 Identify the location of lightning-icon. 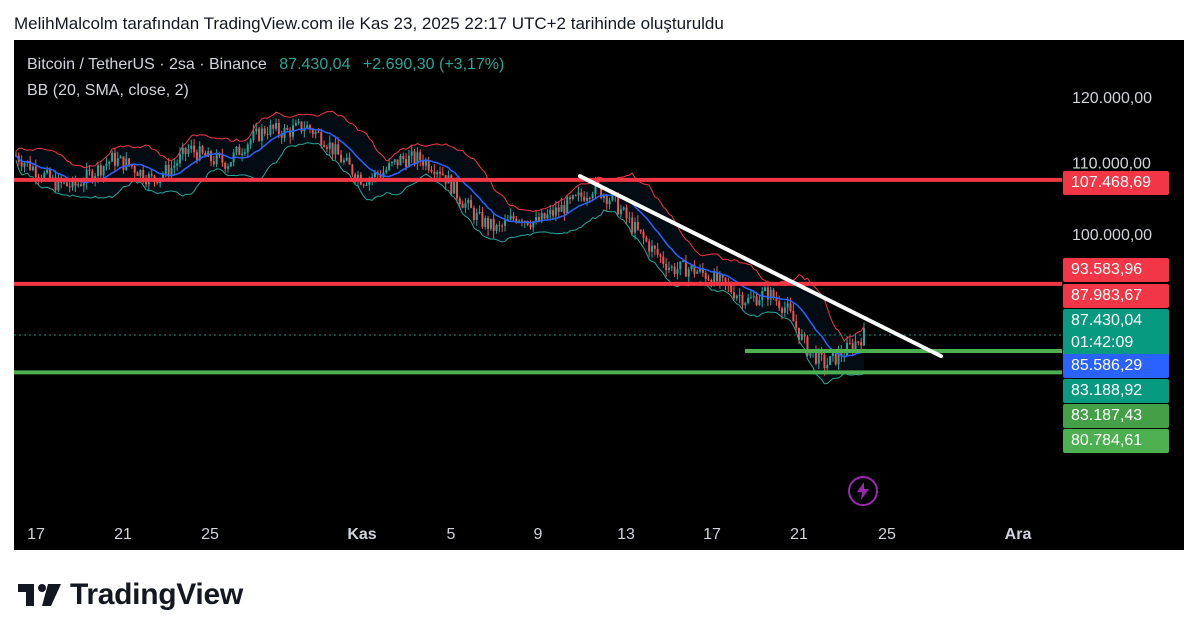
(863, 491).